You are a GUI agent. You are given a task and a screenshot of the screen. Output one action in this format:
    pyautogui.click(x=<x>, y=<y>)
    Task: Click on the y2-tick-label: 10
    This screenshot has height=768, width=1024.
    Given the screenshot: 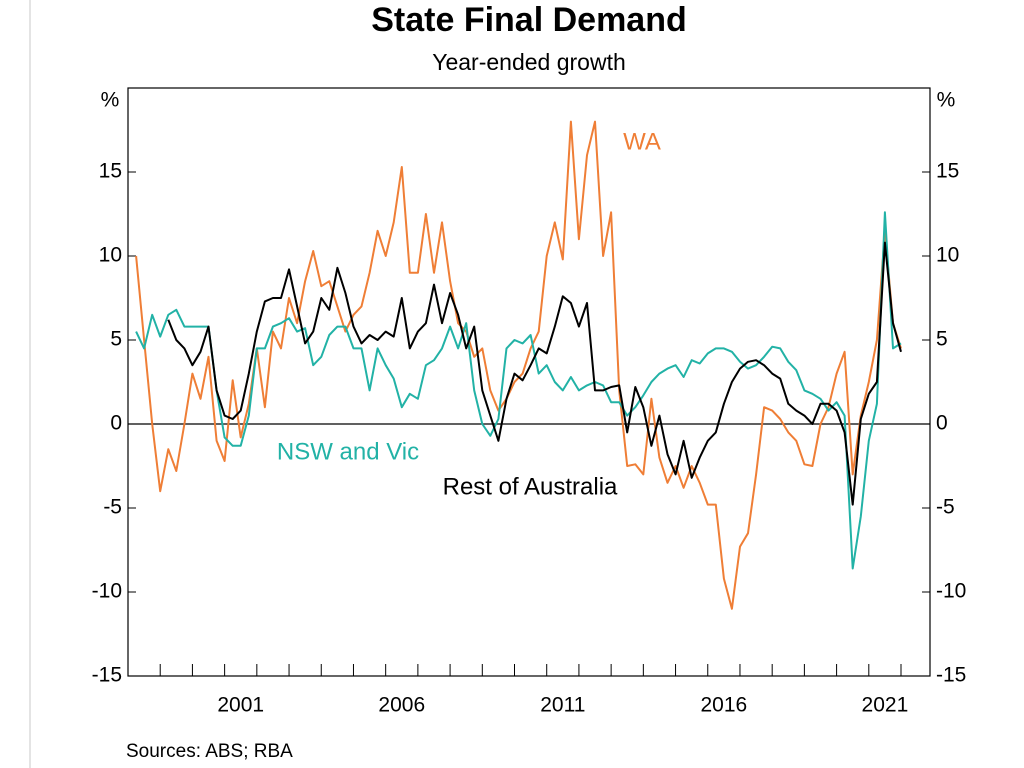 What is the action you would take?
    pyautogui.click(x=947, y=255)
    